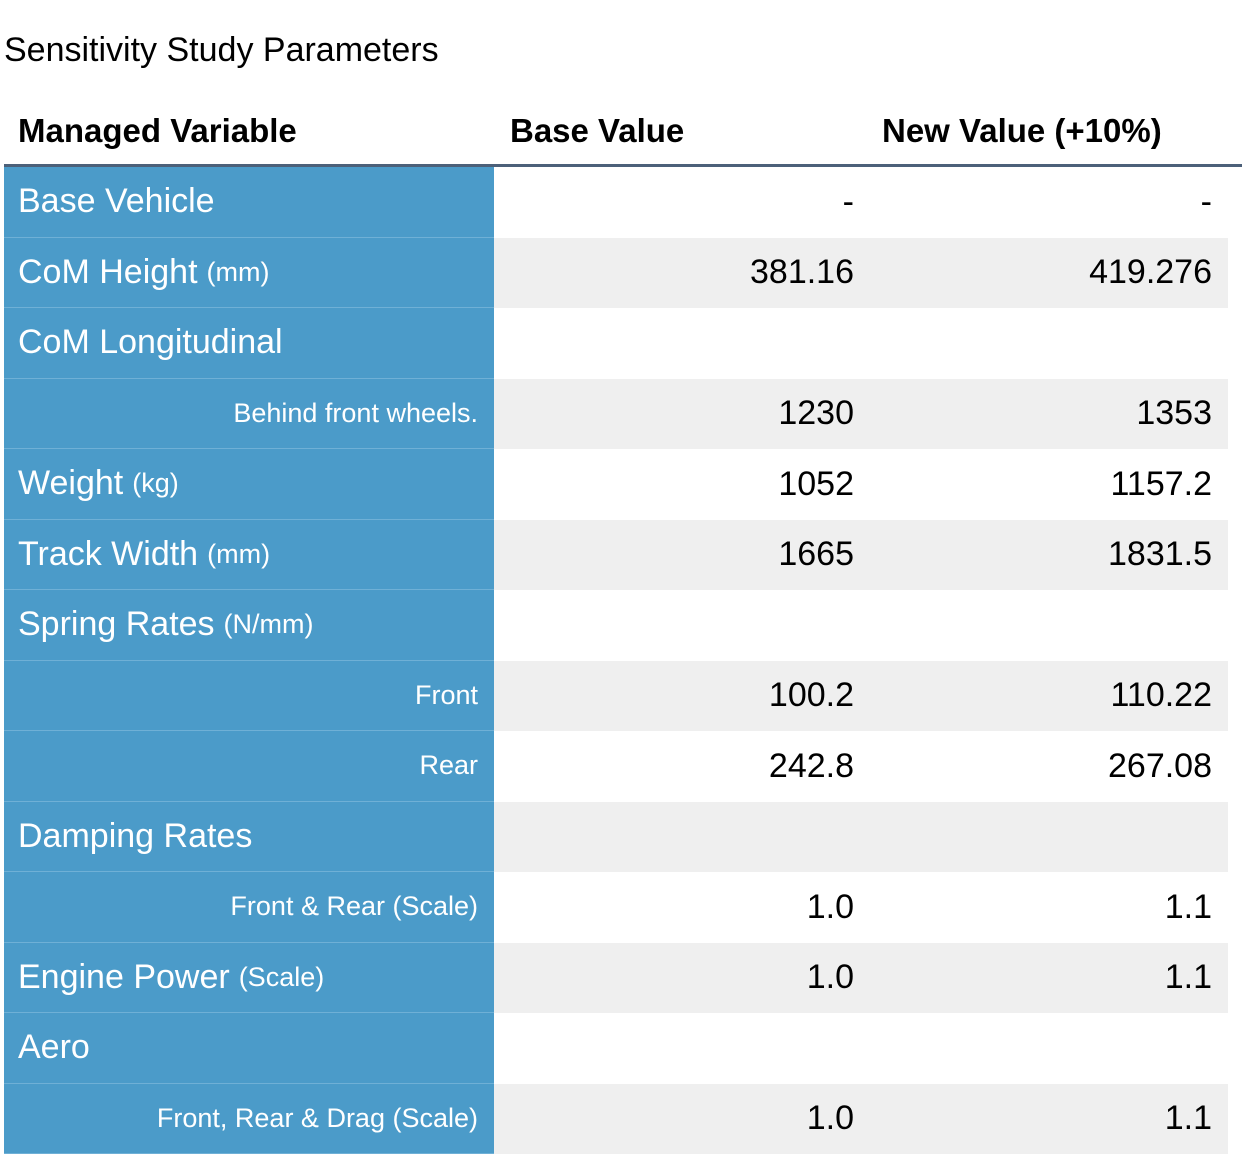 This screenshot has width=1248, height=1160. I want to click on table-row: Weight (kg) 1052 1157.2, so click(623, 484).